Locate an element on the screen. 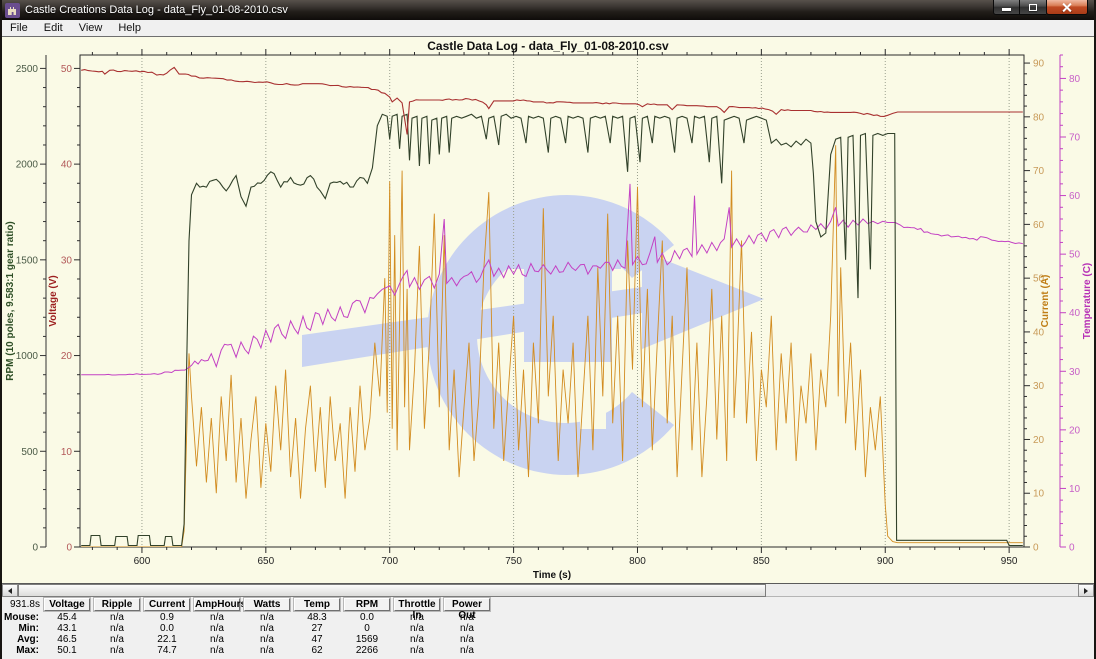  window-controls is located at coordinates (1040, 7).